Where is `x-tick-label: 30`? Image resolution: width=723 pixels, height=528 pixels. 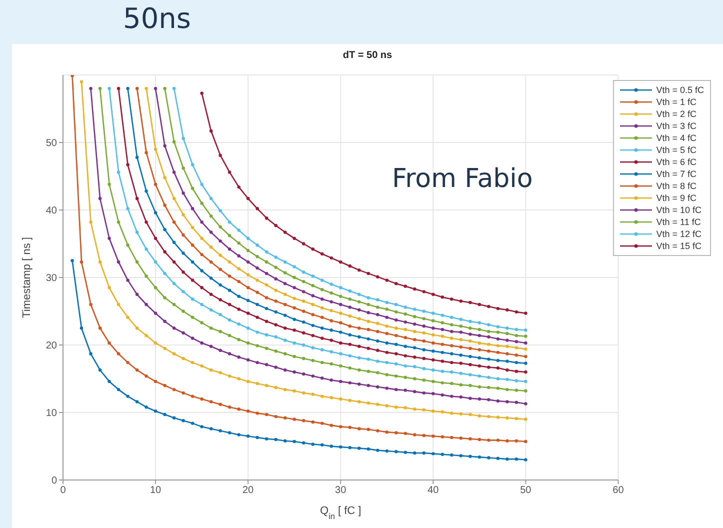 x-tick-label: 30 is located at coordinates (341, 490).